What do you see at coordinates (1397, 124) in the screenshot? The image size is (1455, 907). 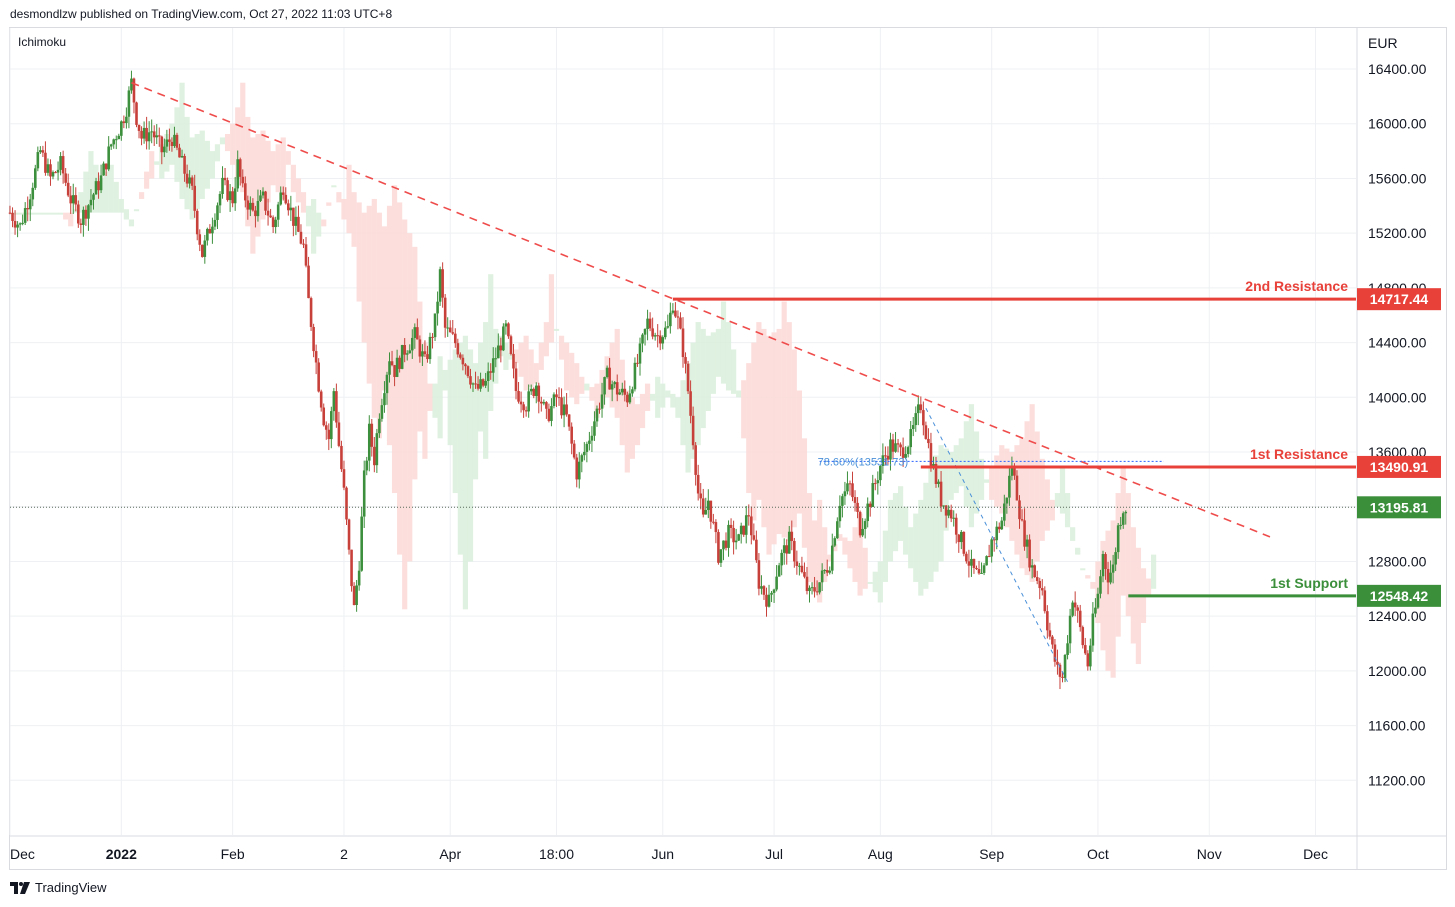 I see `y-tick-label: 16000.00` at bounding box center [1397, 124].